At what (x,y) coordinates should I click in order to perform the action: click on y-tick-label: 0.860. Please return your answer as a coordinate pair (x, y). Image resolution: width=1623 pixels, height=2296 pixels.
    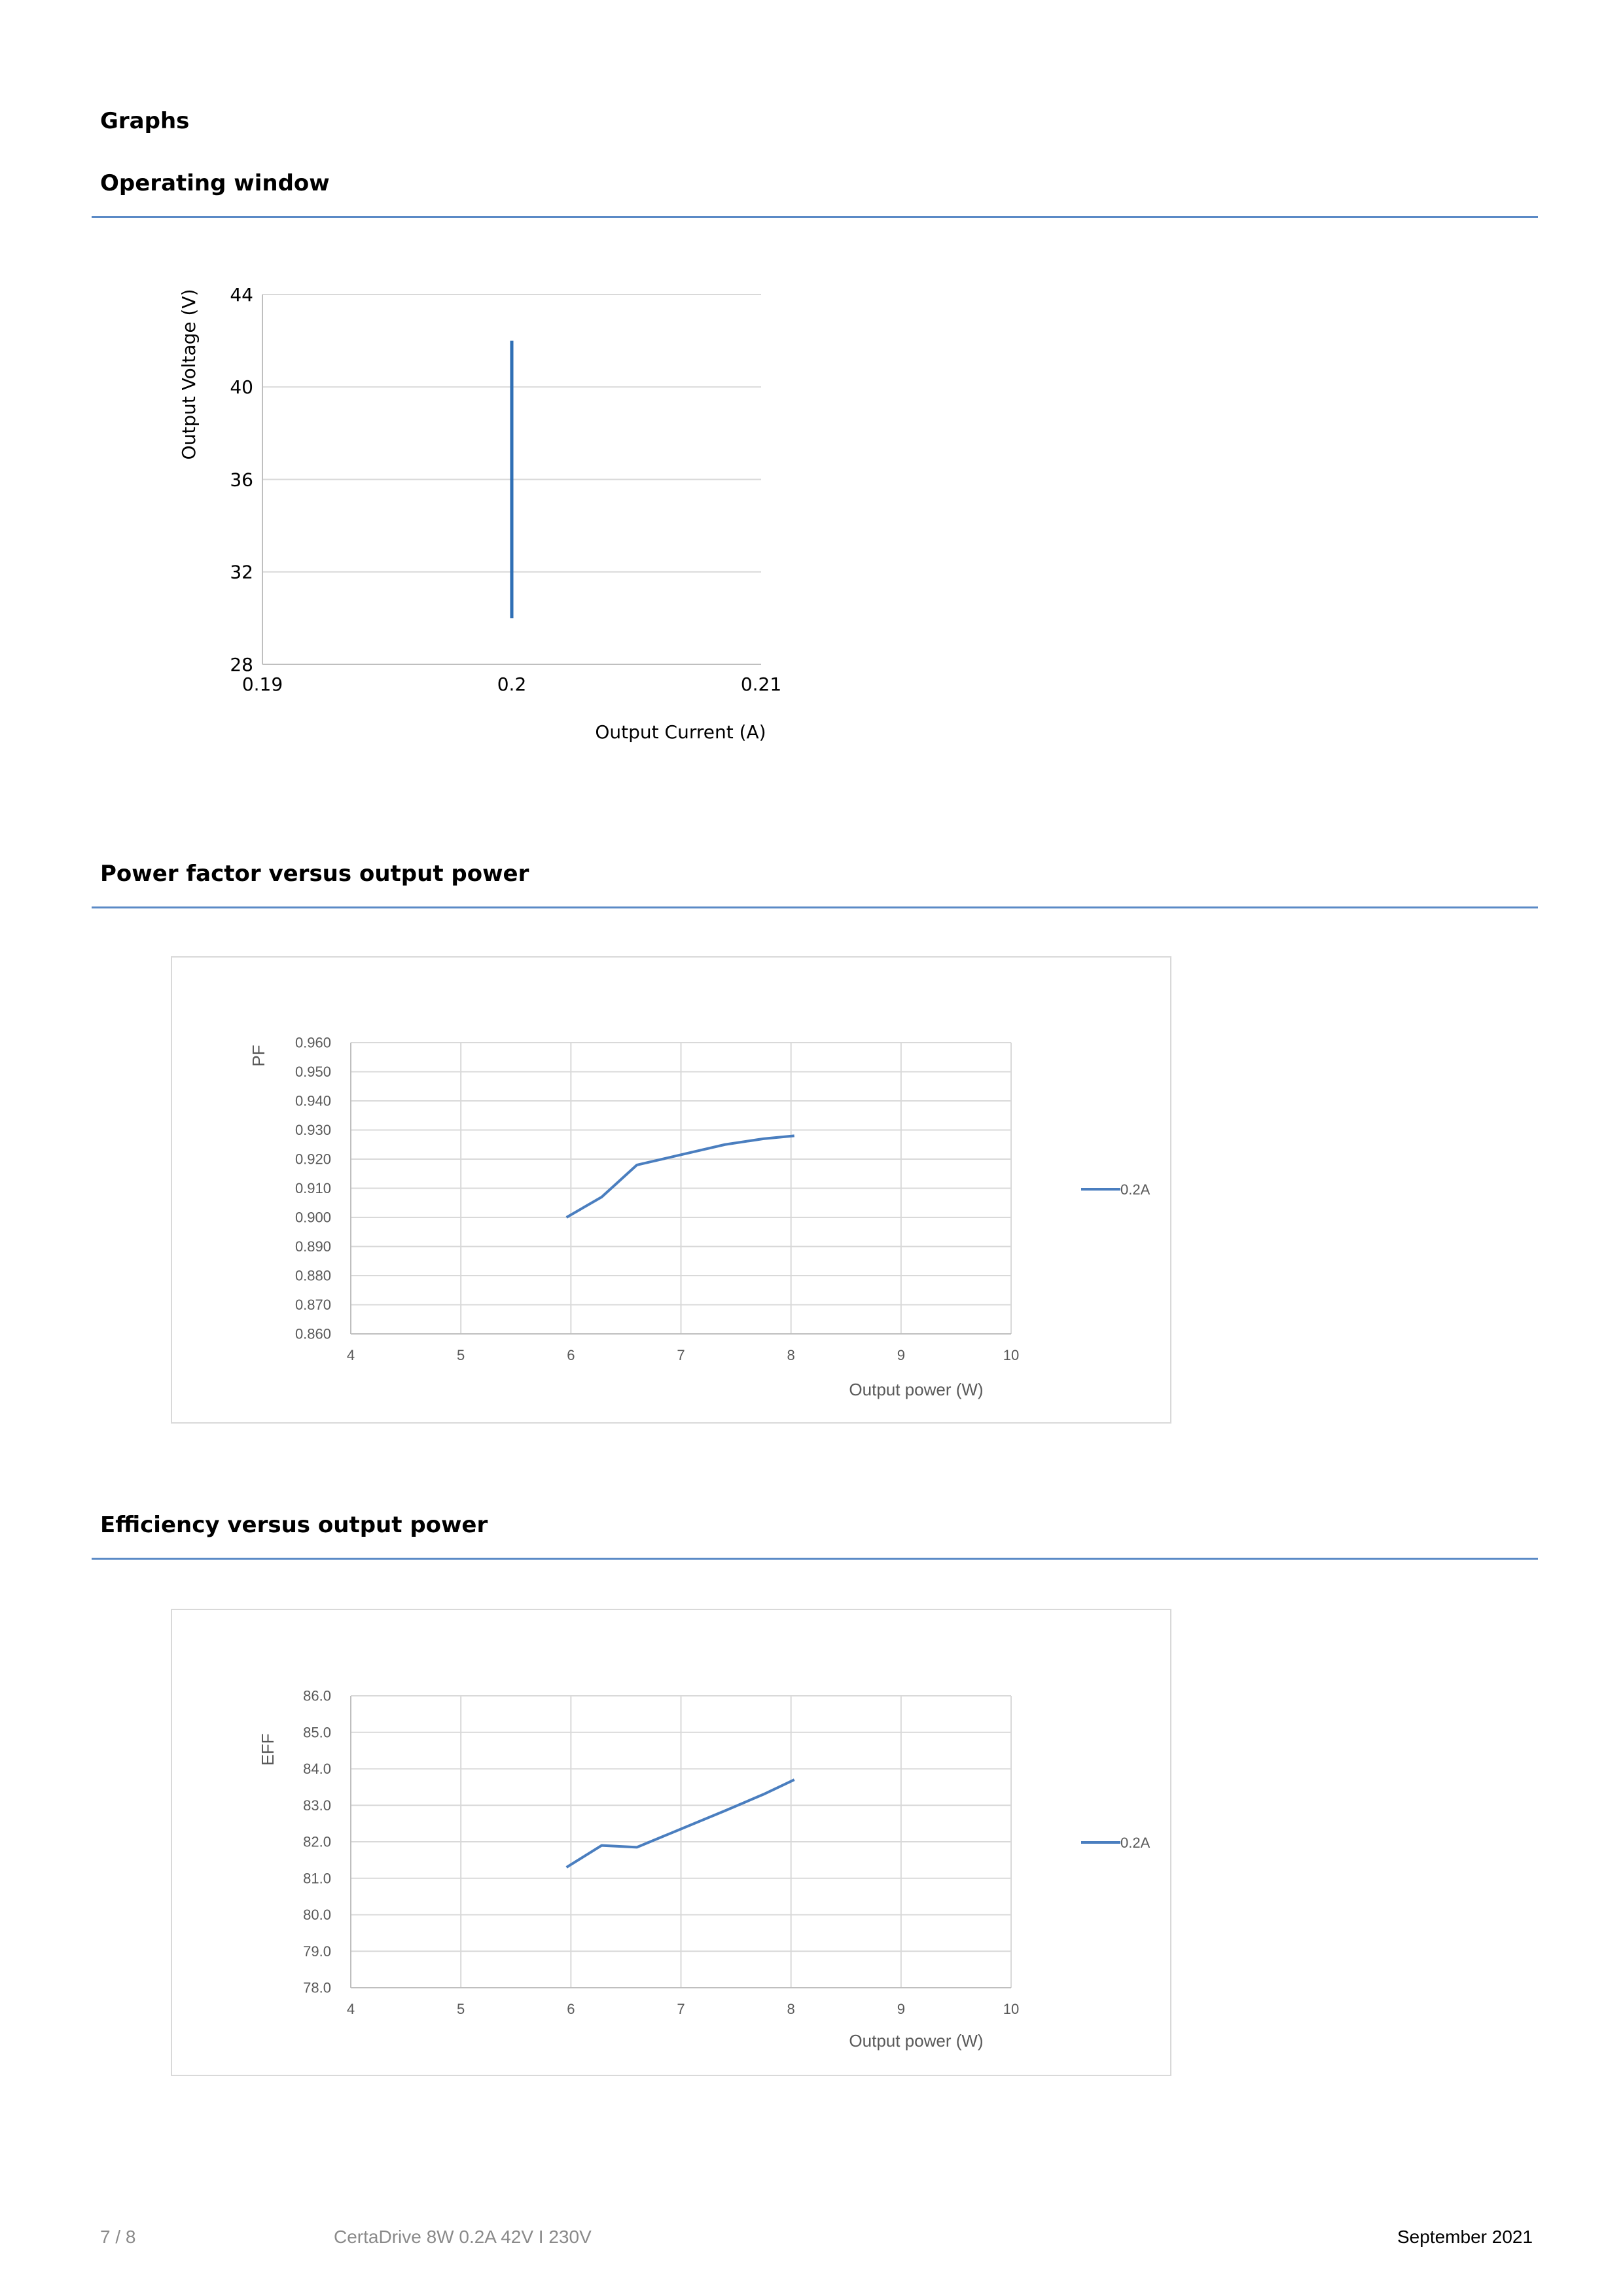
    Looking at the image, I should click on (313, 1334).